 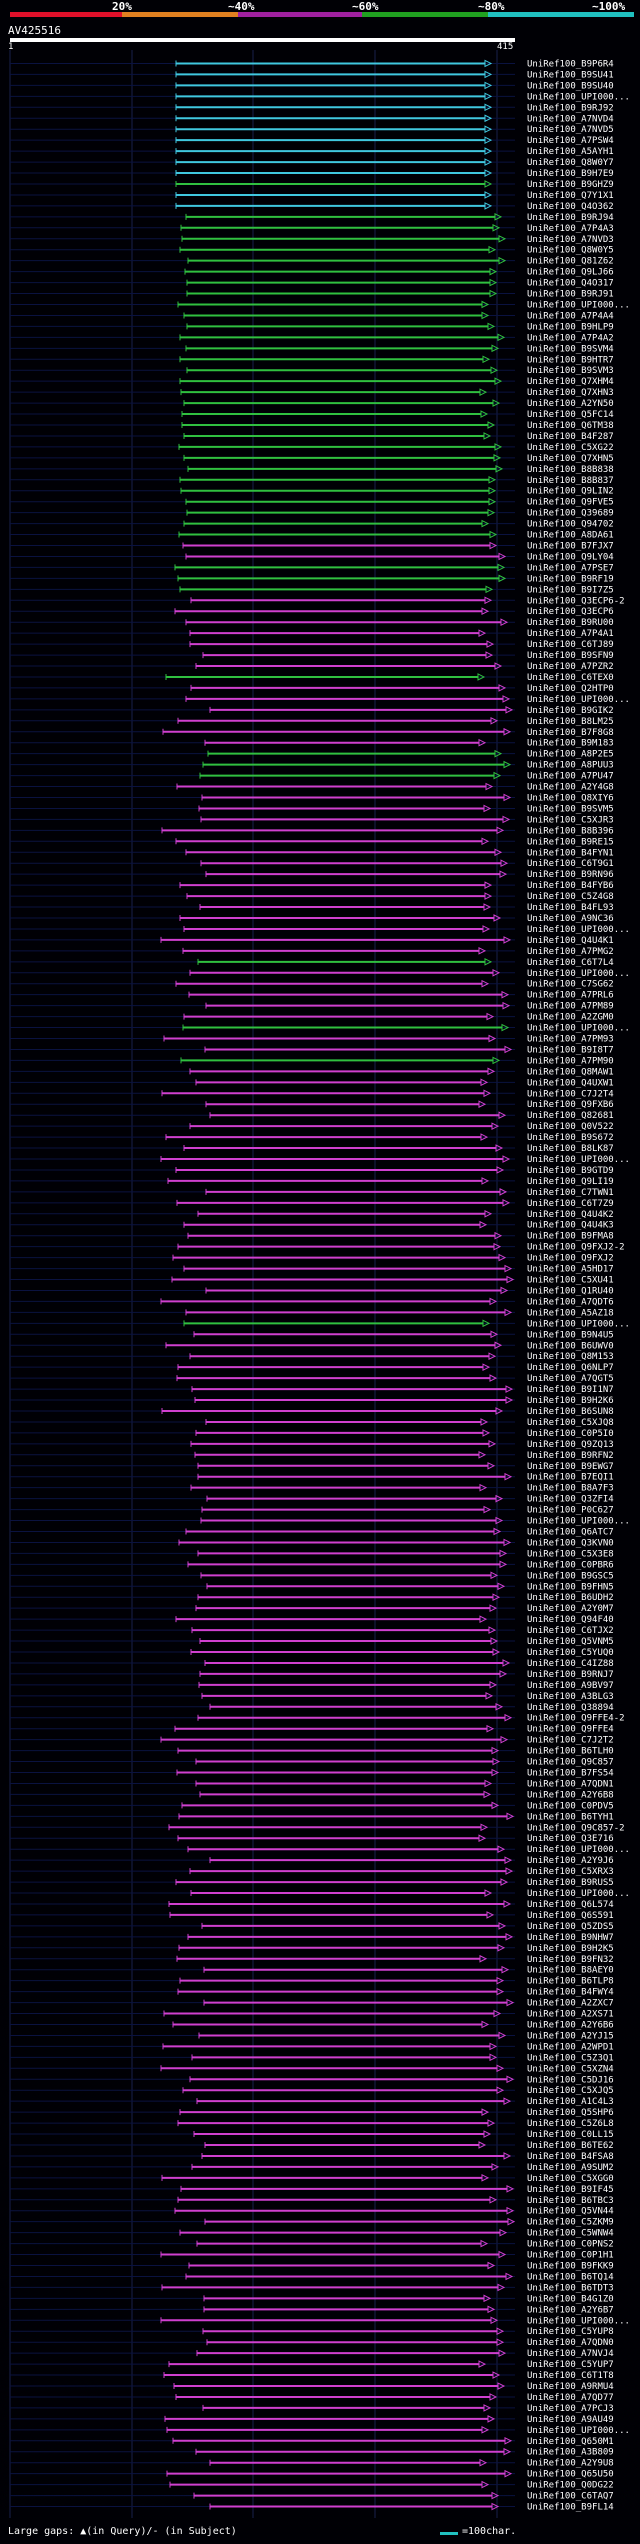 I want to click on hit-label: UniRef100_A7P4A2, so click(x=570, y=338).